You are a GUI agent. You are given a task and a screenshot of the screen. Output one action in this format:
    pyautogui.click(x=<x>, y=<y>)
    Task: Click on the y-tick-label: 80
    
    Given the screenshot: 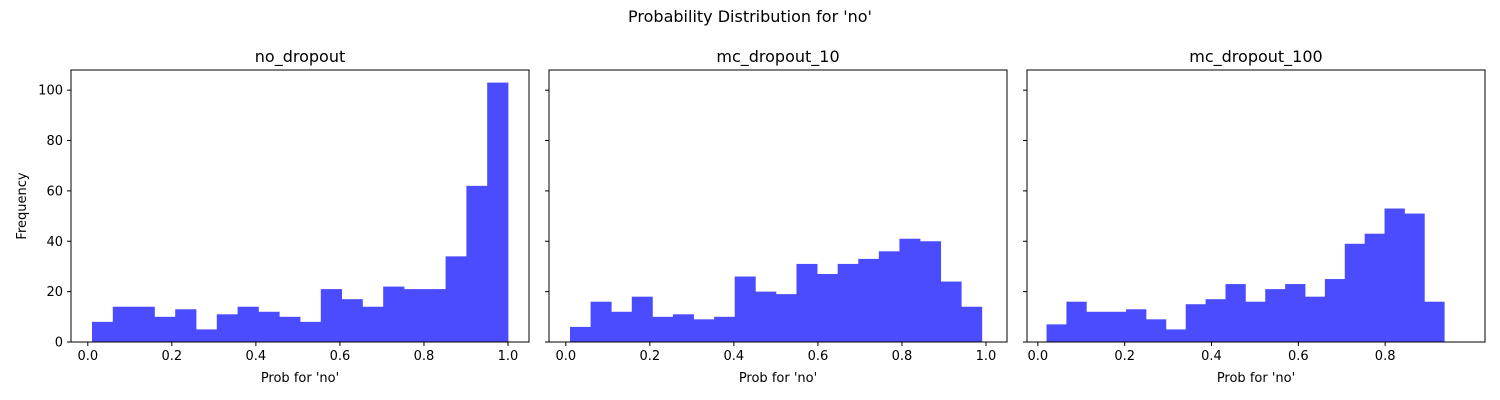 What is the action you would take?
    pyautogui.click(x=54, y=141)
    